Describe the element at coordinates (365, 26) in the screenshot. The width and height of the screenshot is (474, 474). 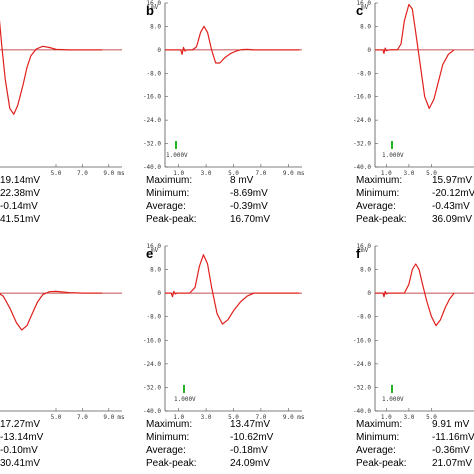
I see `y-tick-label-c: 8.0` at that location.